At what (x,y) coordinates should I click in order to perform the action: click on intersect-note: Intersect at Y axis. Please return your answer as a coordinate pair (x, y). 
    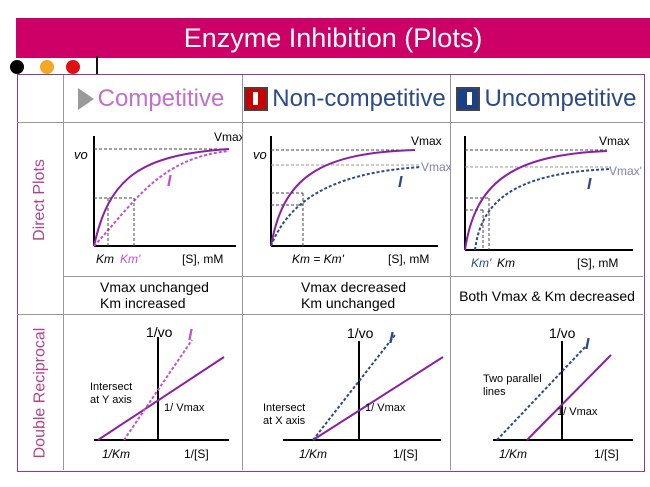
    Looking at the image, I should click on (112, 393).